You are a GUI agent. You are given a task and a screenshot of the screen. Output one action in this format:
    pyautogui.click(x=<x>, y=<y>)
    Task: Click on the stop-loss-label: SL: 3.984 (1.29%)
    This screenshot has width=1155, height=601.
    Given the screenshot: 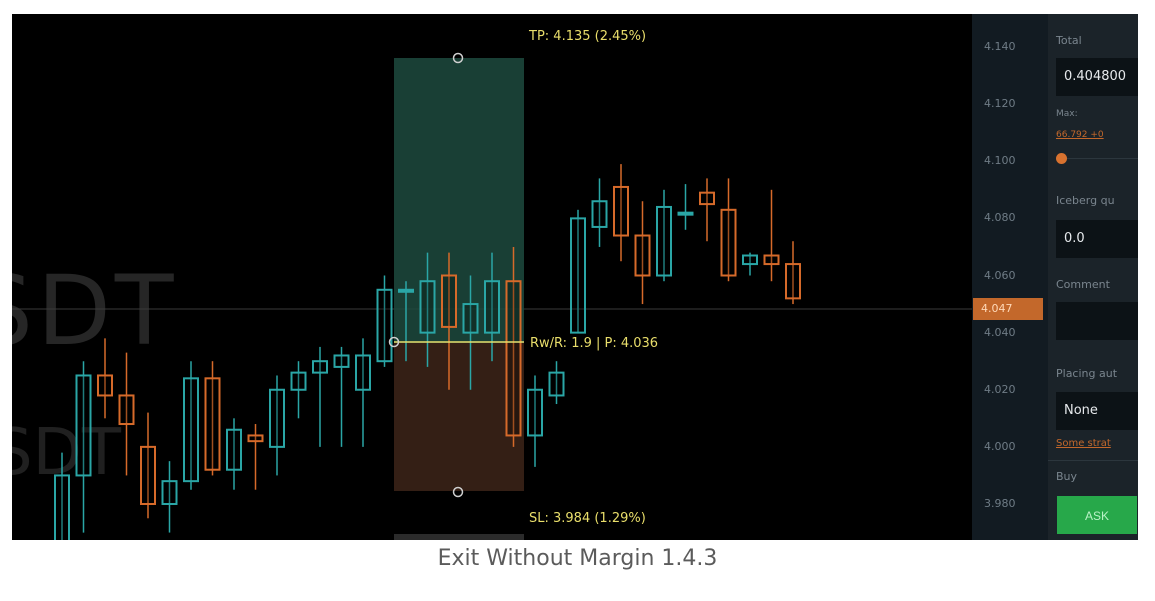 What is the action you would take?
    pyautogui.click(x=587, y=518)
    